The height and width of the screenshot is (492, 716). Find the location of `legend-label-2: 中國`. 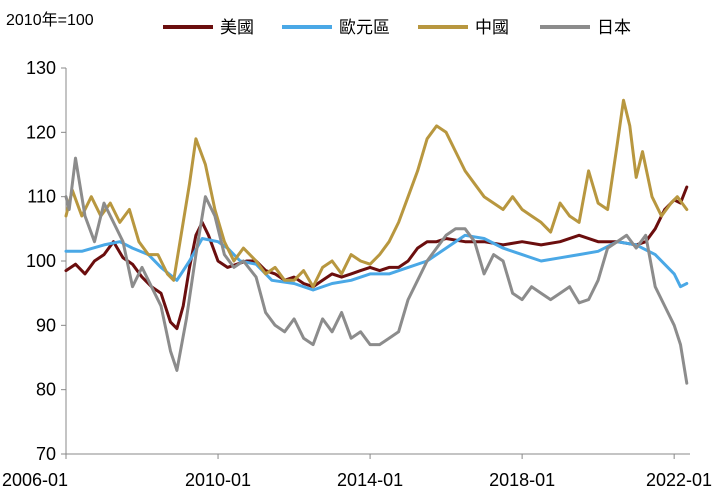

legend-label-2: 中國 is located at coordinates (492, 28).